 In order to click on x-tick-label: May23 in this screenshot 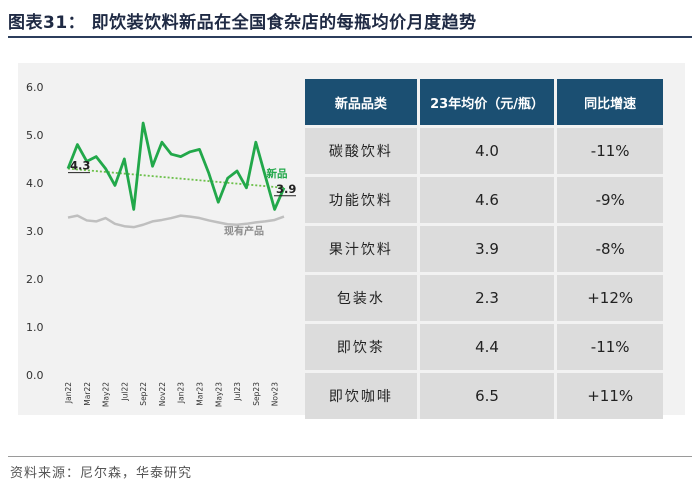, I will do `click(218, 394)`.